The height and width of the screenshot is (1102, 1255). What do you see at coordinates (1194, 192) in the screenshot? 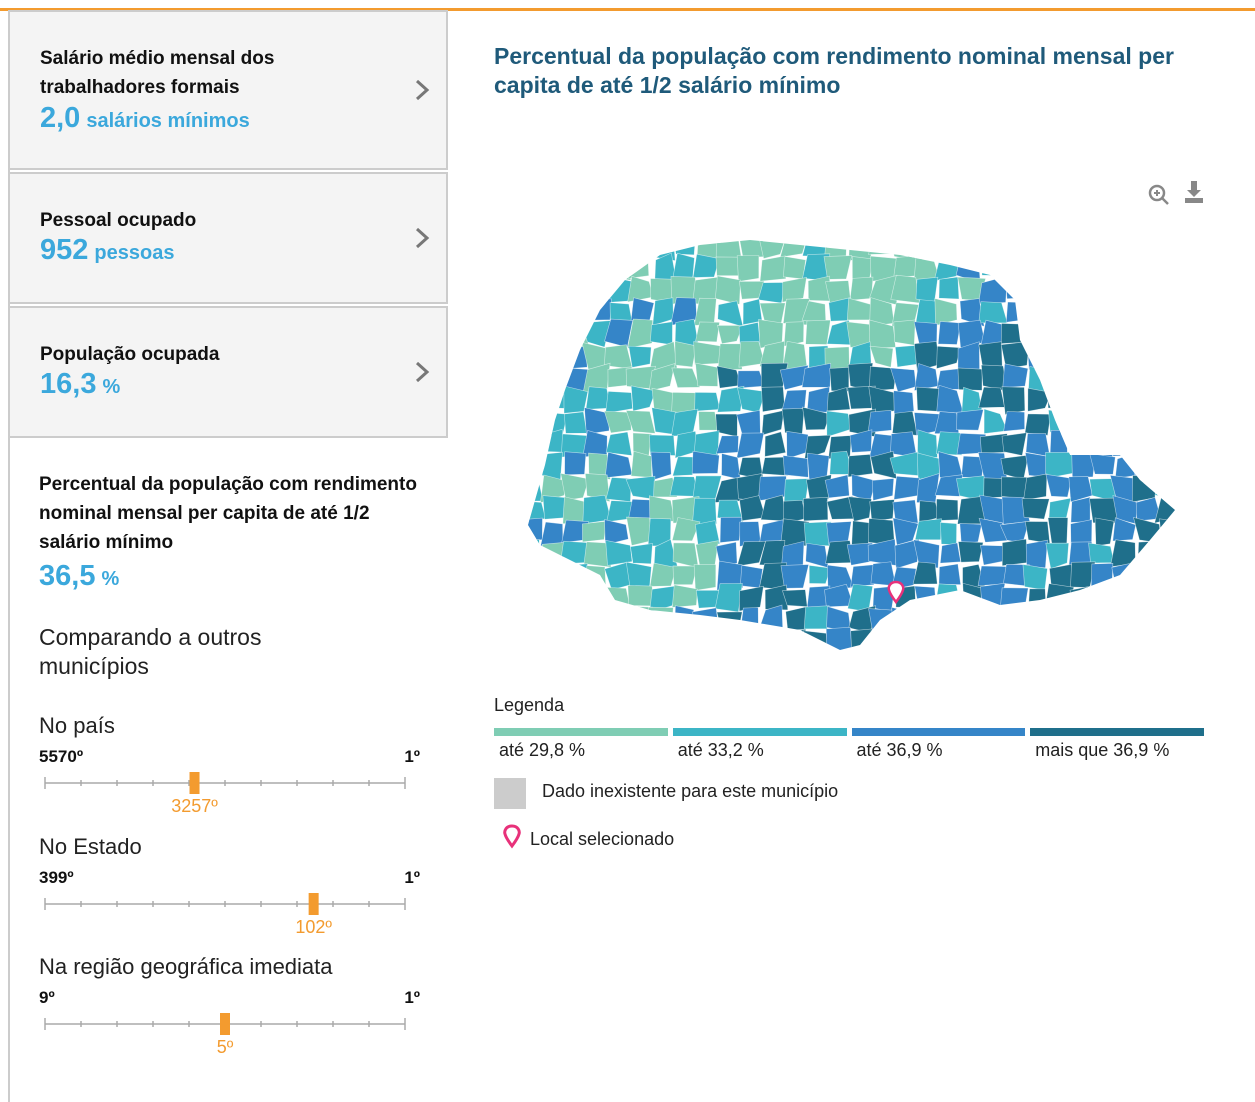
I see `download-icon` at bounding box center [1194, 192].